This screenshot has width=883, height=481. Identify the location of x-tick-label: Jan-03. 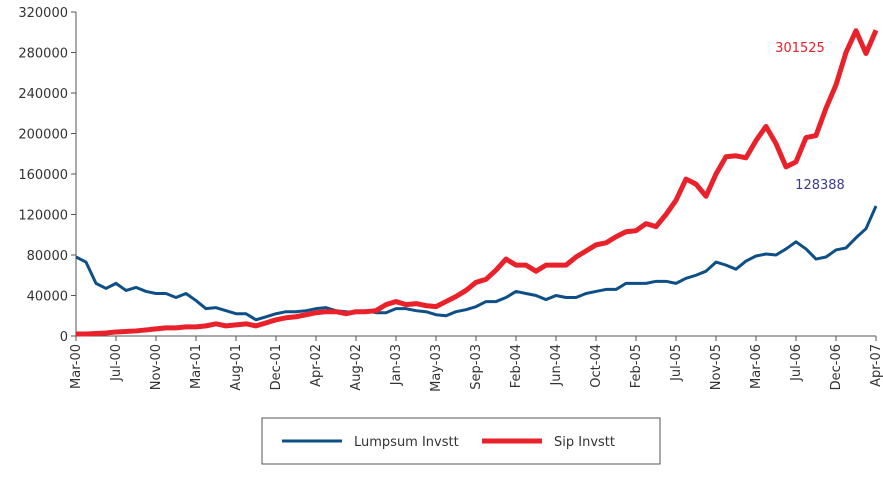
(396, 365).